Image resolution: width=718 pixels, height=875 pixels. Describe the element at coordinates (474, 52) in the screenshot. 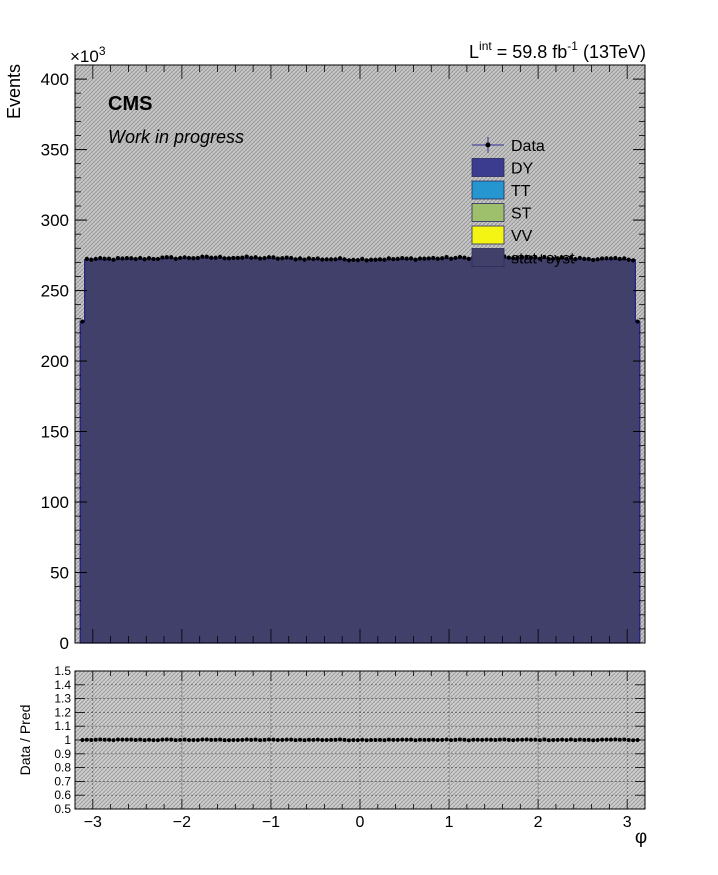

I see `lumi-symbol: L` at that location.